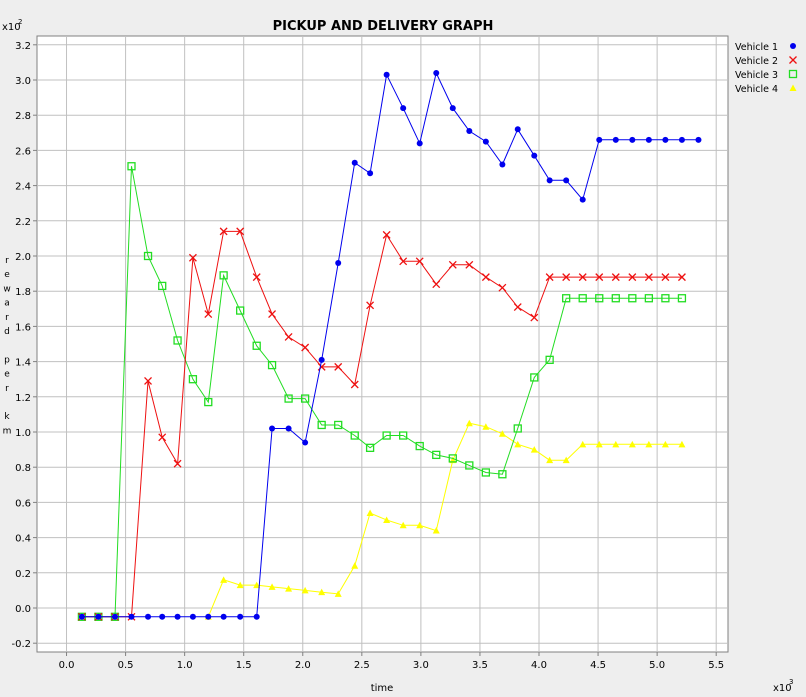 This screenshot has width=806, height=697. Describe the element at coordinates (7, 275) in the screenshot. I see `y-axis-label-char: e` at that location.